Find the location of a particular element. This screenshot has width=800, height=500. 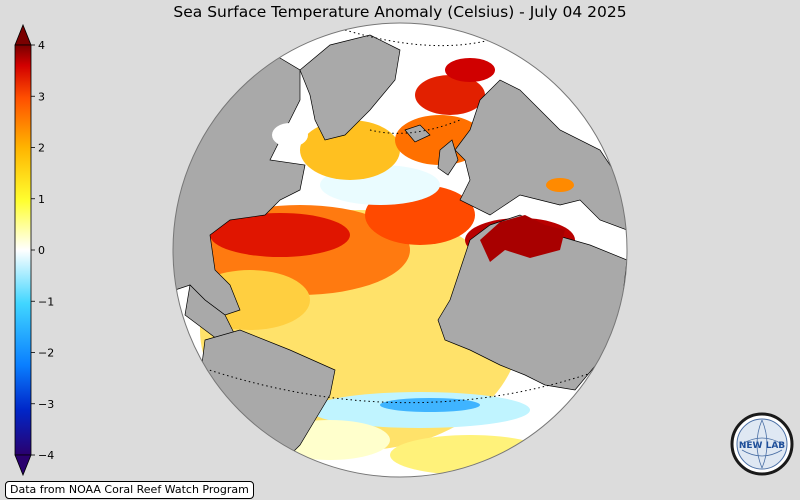

colorbar-min-extend is located at coordinates (23, 465).